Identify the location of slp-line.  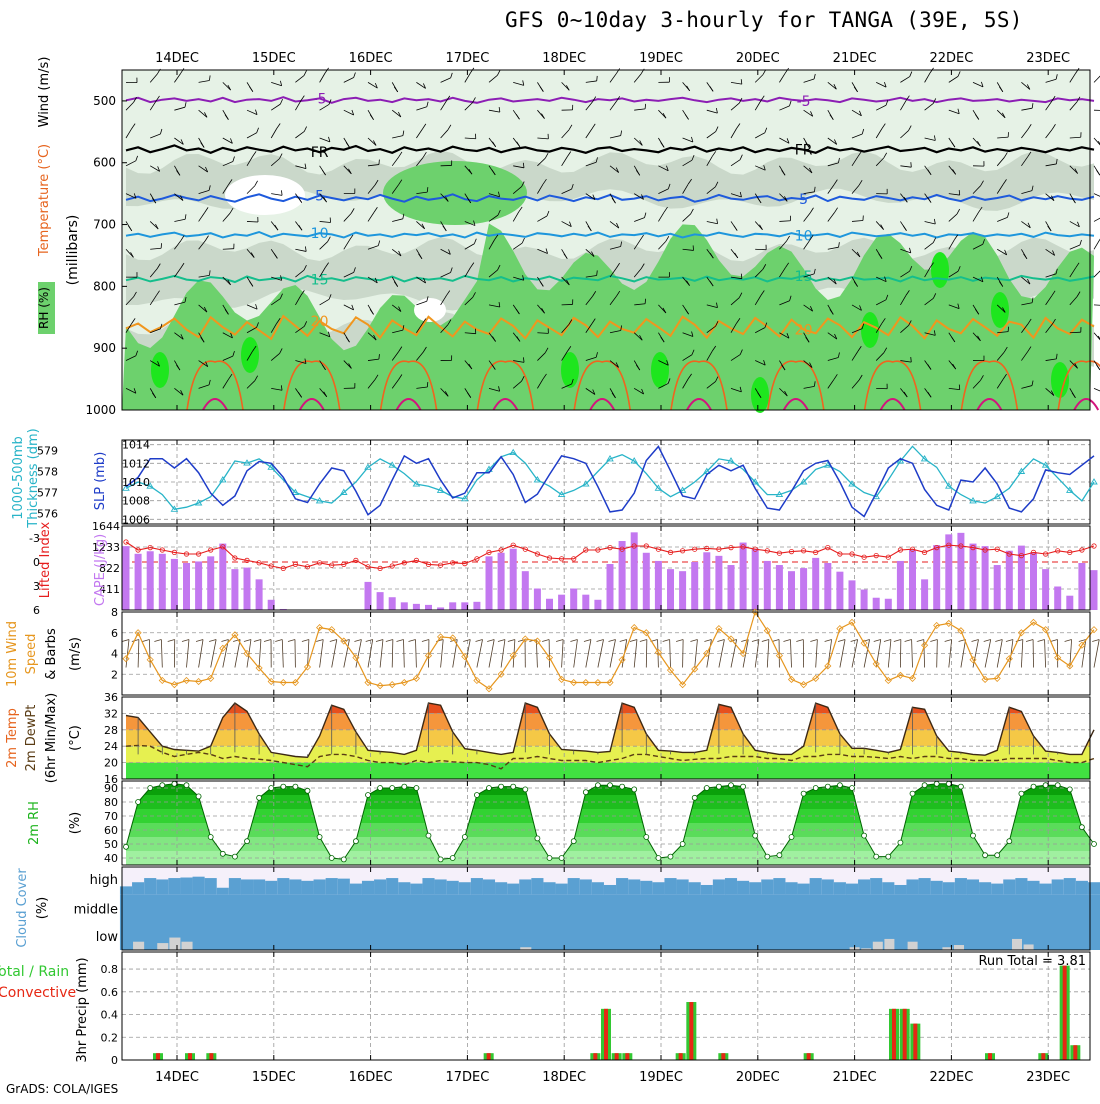
(610, 482).